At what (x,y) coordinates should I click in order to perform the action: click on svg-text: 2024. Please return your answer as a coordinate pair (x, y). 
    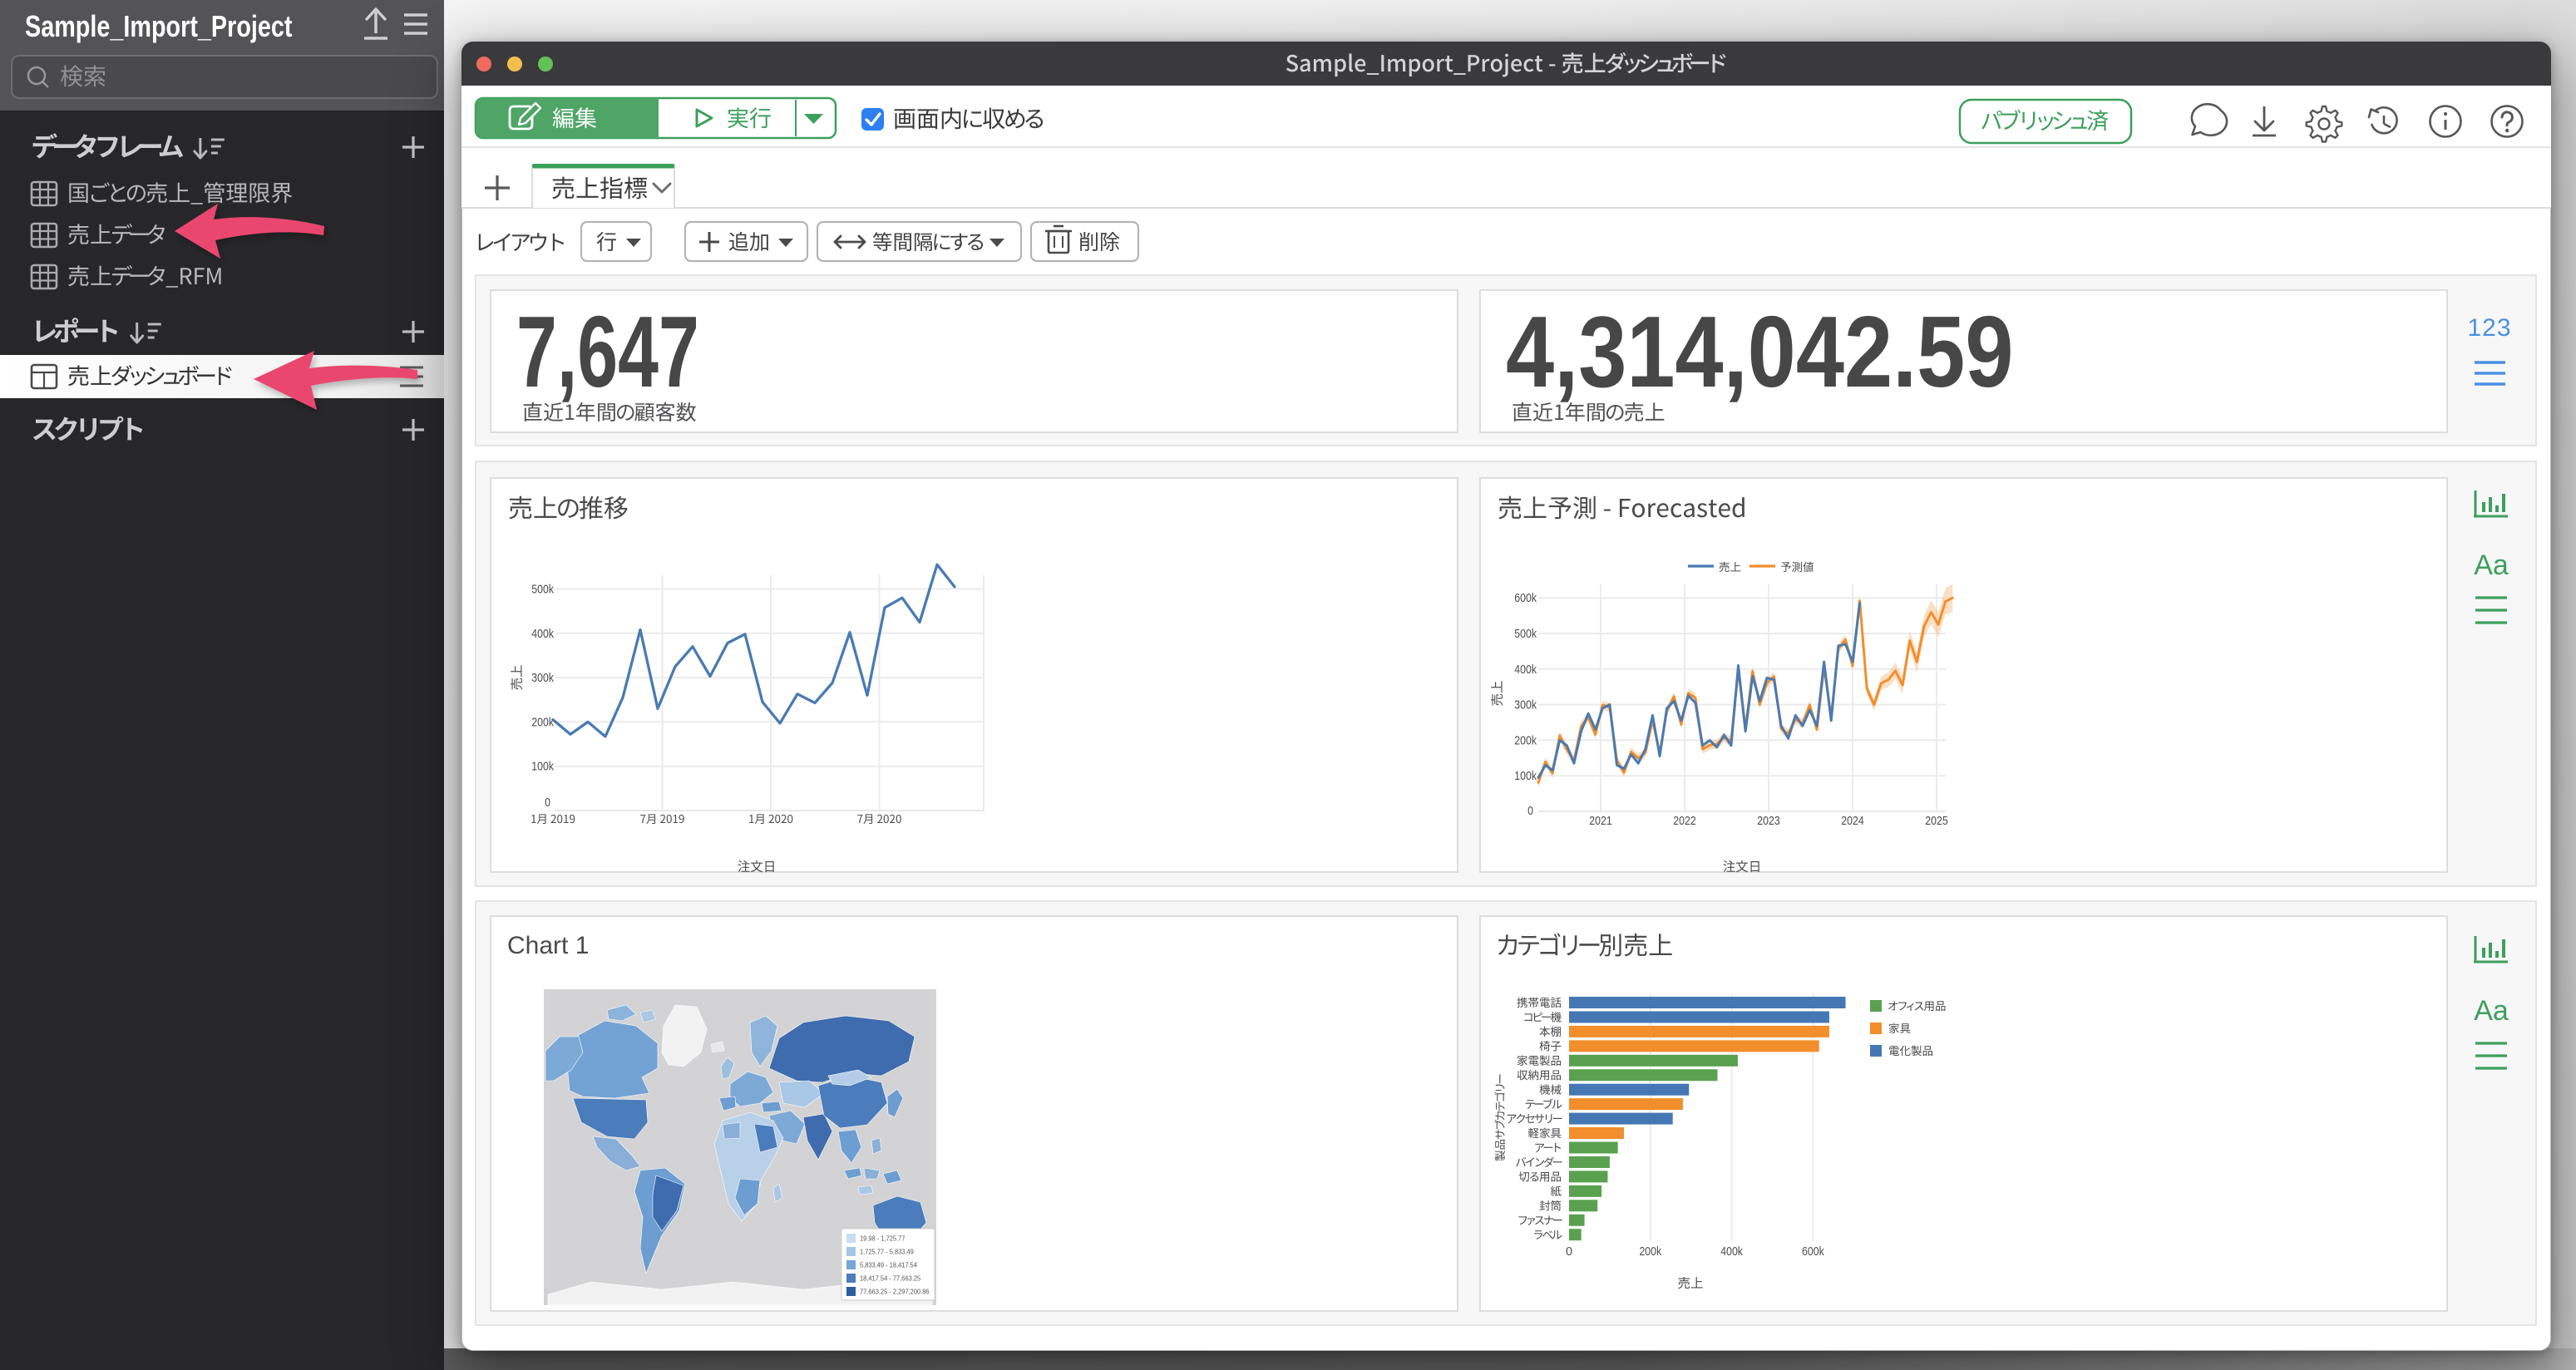
    Looking at the image, I should click on (1852, 821).